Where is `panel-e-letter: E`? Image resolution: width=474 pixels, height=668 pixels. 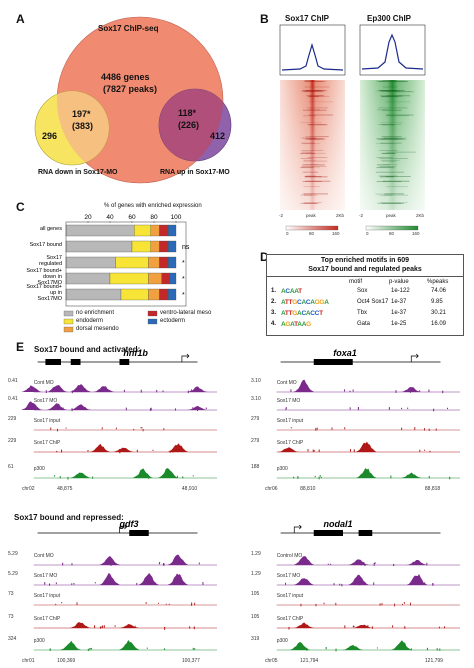
panel-e-letter: E is located at coordinates (20, 347).